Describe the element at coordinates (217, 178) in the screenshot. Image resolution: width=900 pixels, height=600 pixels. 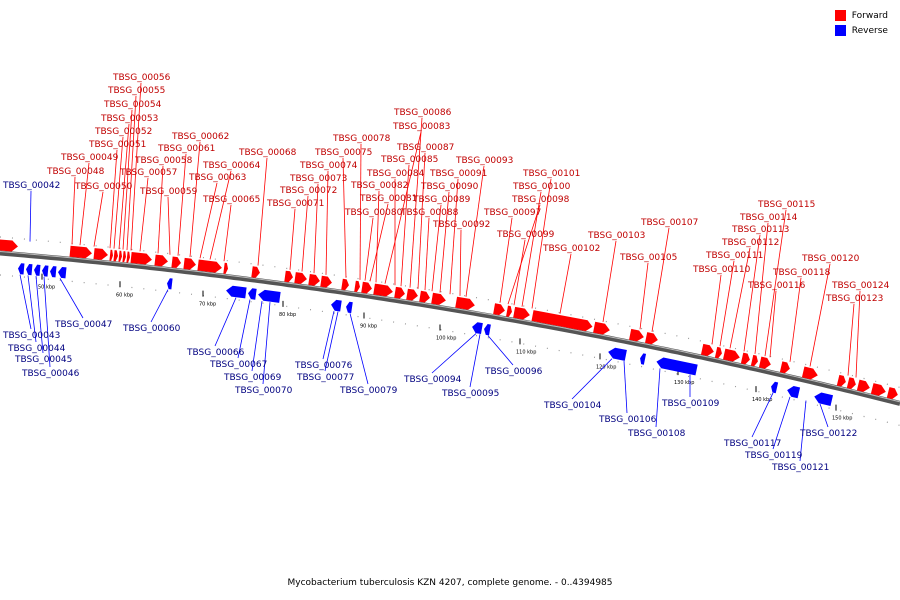
I see `forward-gene-label: TBSG_00063` at that location.